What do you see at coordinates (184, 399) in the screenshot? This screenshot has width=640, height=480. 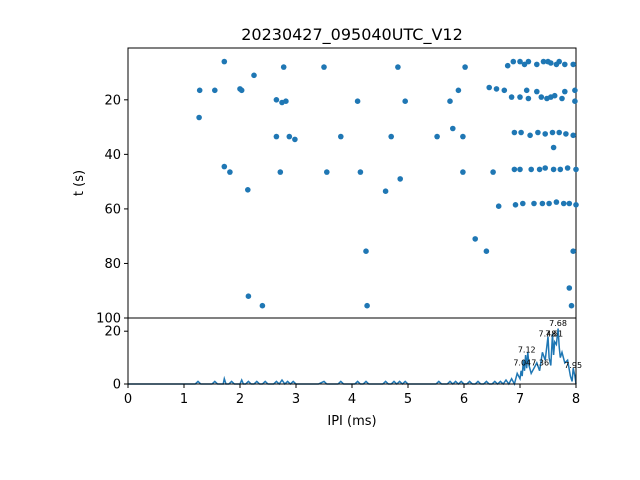 I see `x-tick-label: 1` at bounding box center [184, 399].